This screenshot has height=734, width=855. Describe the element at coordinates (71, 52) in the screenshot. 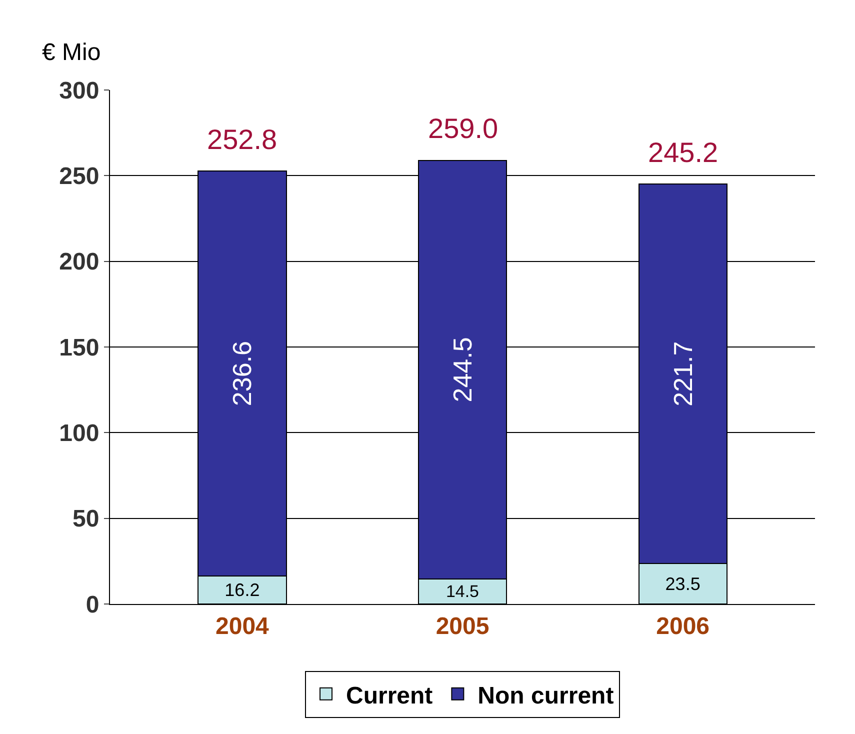

I see `y-axis-title: € Mio` at that location.